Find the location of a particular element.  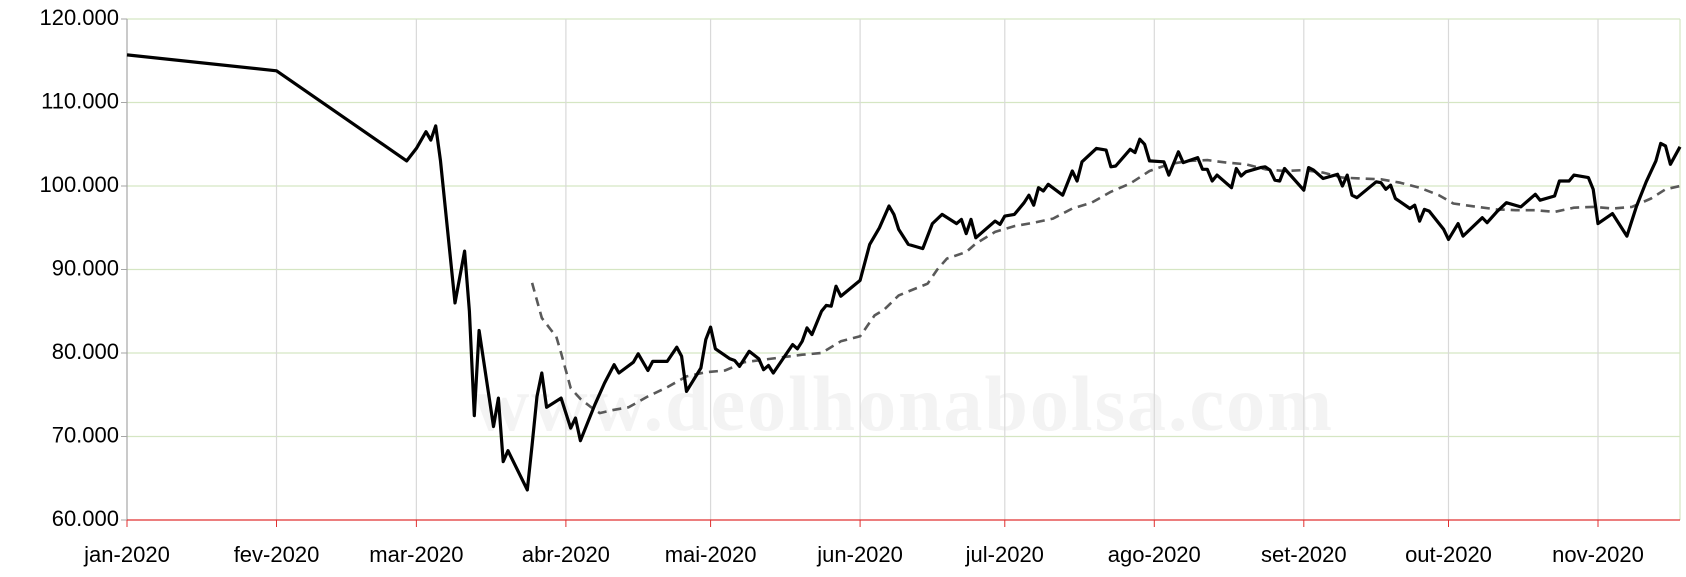

watermark: www.deolhonabolsa.com is located at coordinates (903, 403).